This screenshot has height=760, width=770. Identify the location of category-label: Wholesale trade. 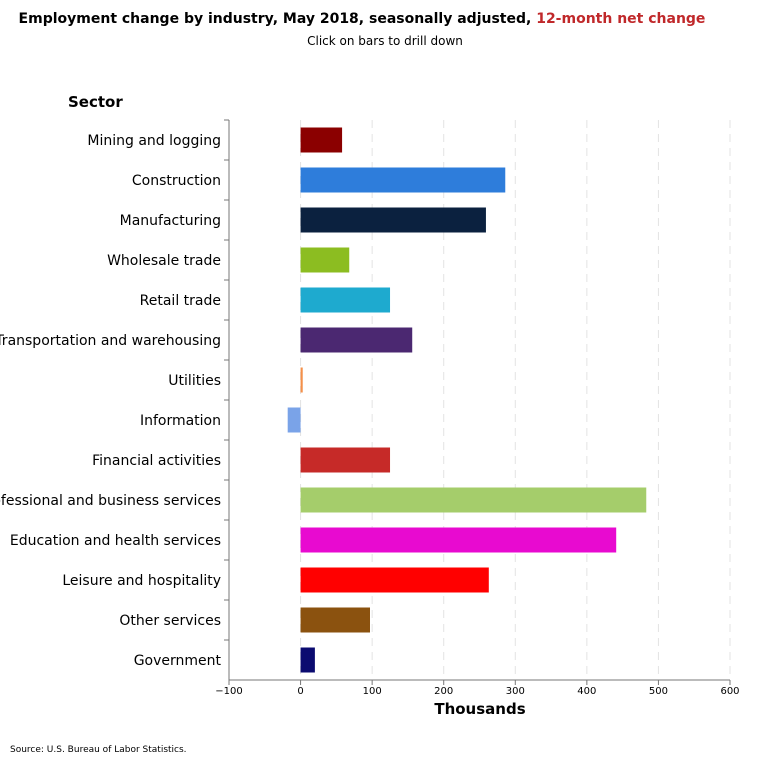
(164, 261).